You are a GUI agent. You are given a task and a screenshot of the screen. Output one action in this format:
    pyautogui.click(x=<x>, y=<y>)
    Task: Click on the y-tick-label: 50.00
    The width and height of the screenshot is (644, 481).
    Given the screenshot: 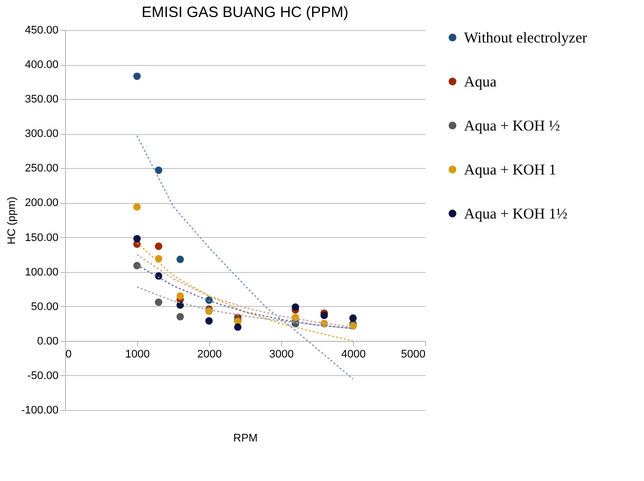 What is the action you would take?
    pyautogui.click(x=44, y=306)
    